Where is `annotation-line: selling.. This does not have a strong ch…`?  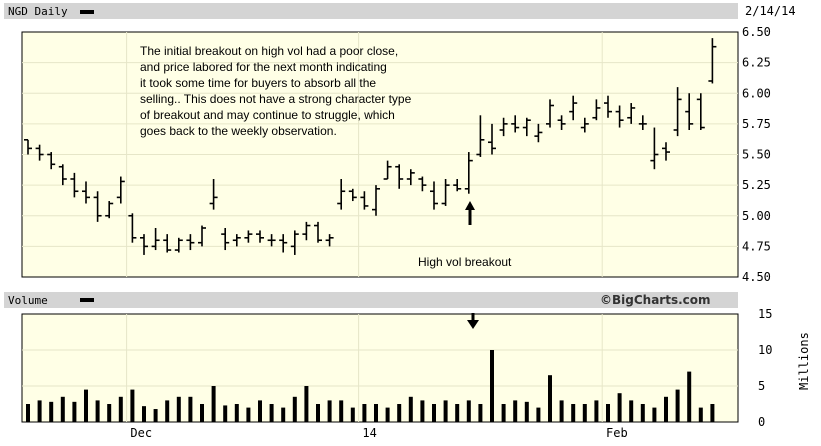
annotation-line: selling.. This does not have a strong ch… is located at coordinates (276, 99).